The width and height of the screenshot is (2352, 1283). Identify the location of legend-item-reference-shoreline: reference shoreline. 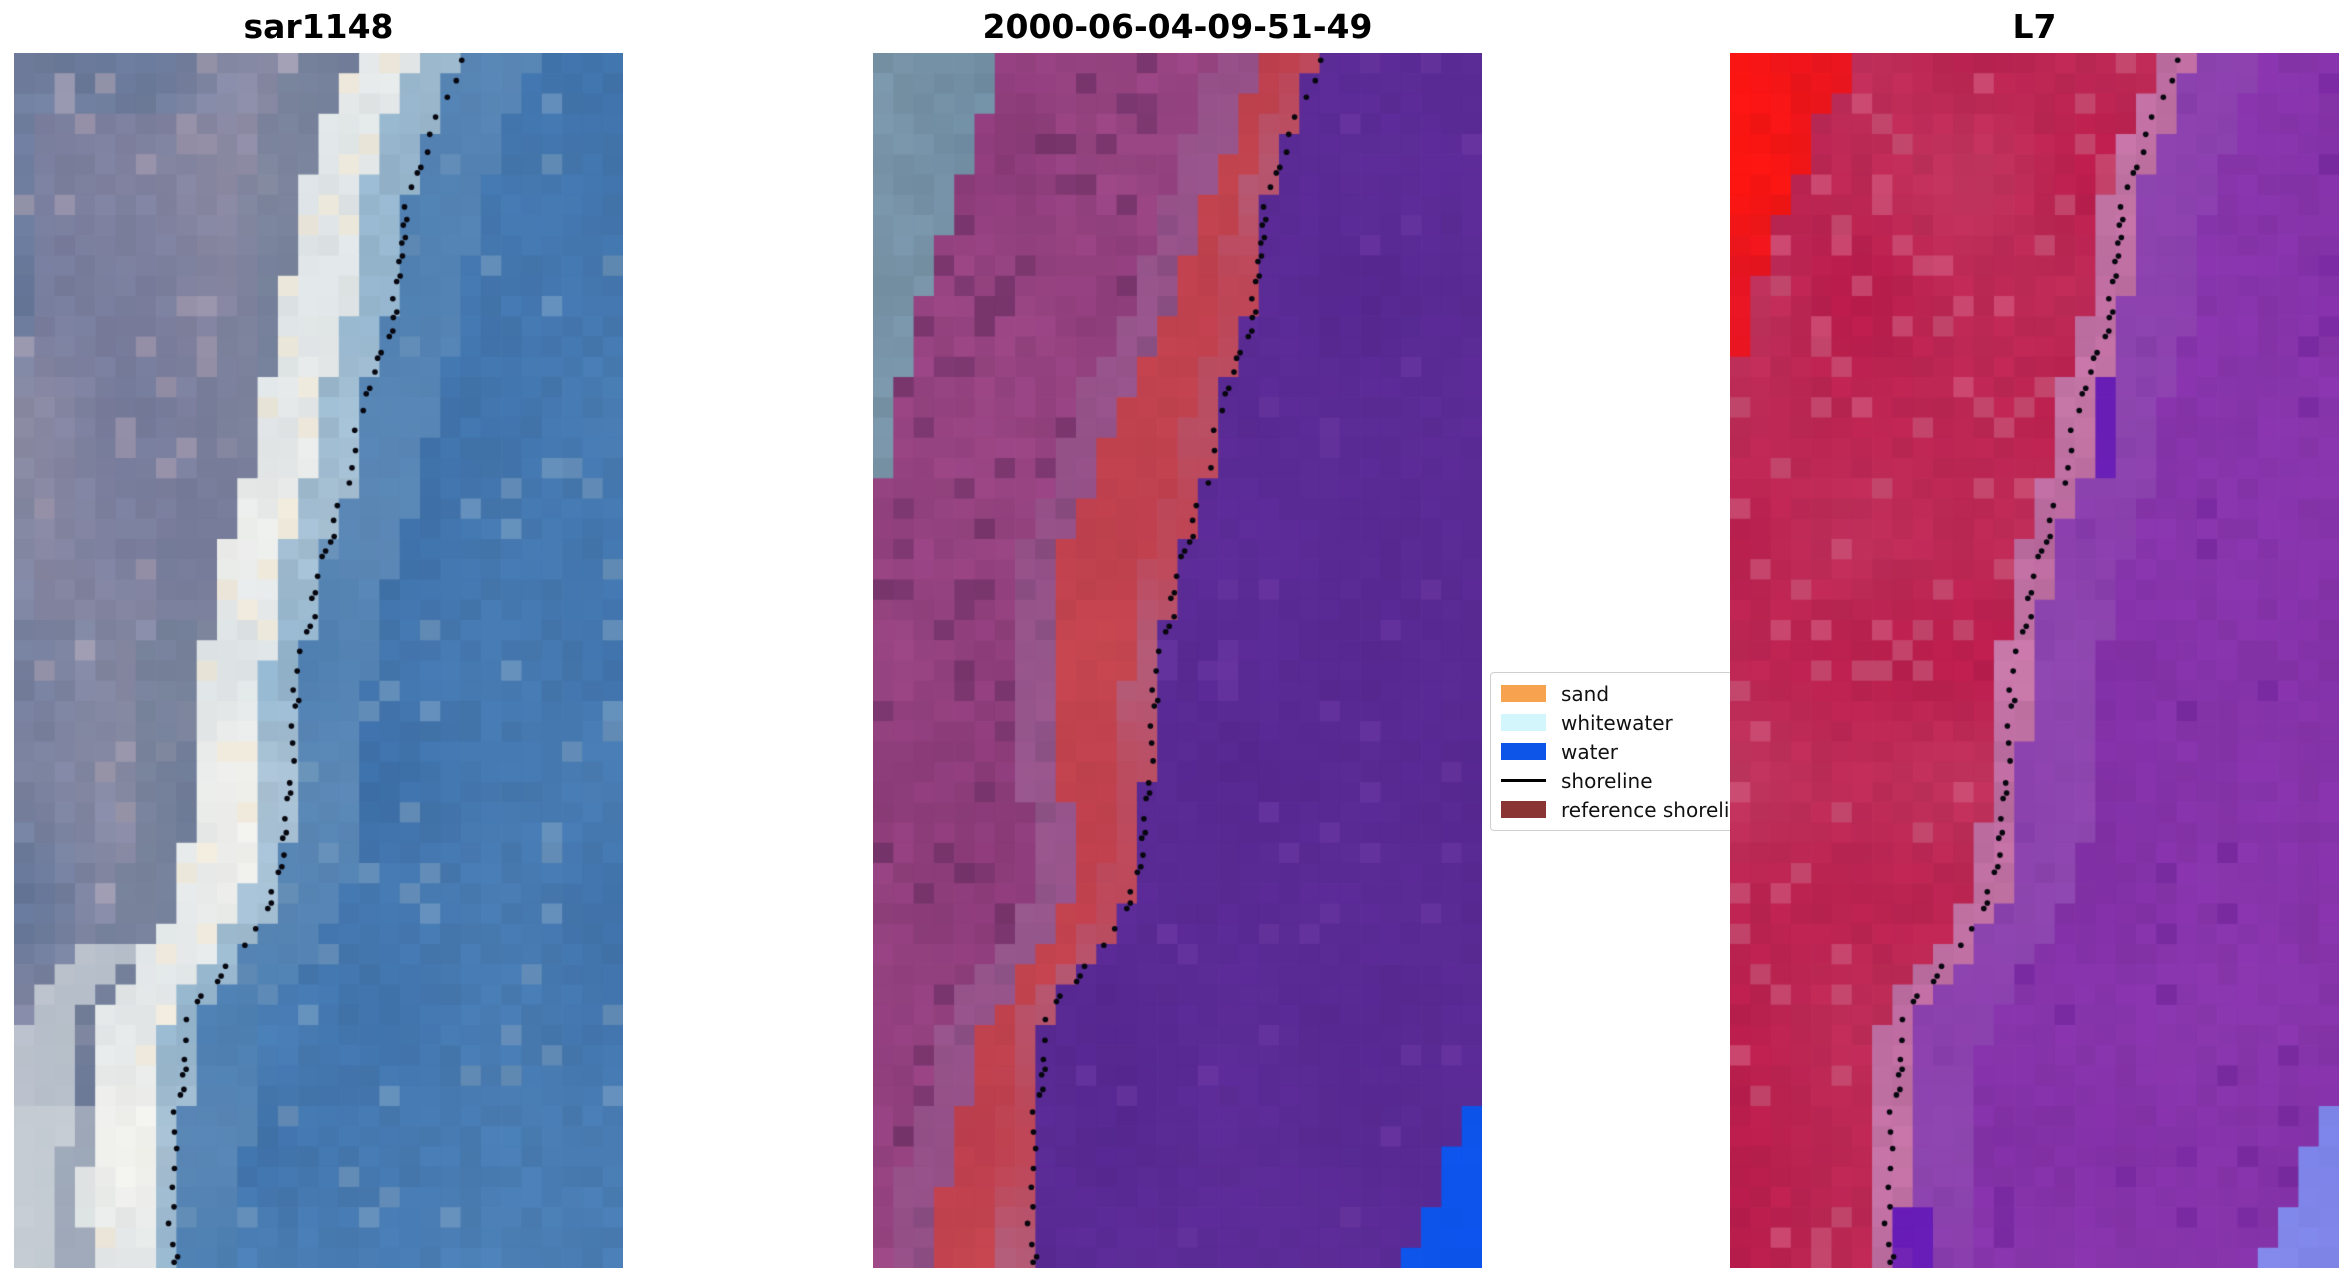
(1627, 809).